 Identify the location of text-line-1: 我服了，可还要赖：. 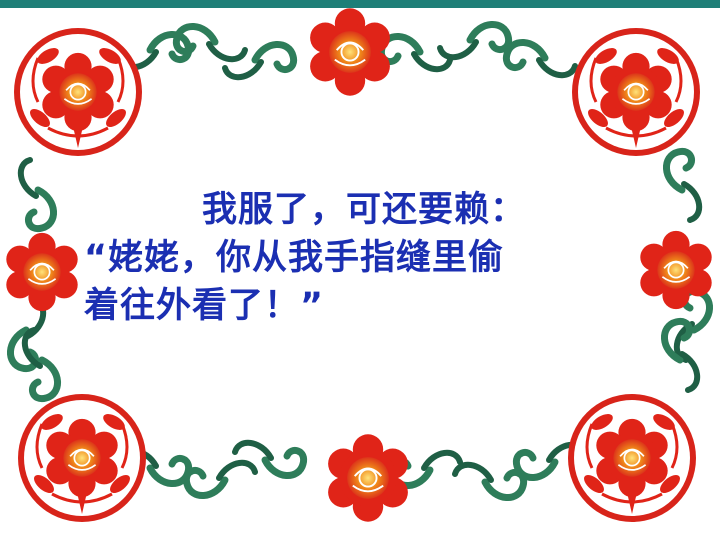
(364, 210).